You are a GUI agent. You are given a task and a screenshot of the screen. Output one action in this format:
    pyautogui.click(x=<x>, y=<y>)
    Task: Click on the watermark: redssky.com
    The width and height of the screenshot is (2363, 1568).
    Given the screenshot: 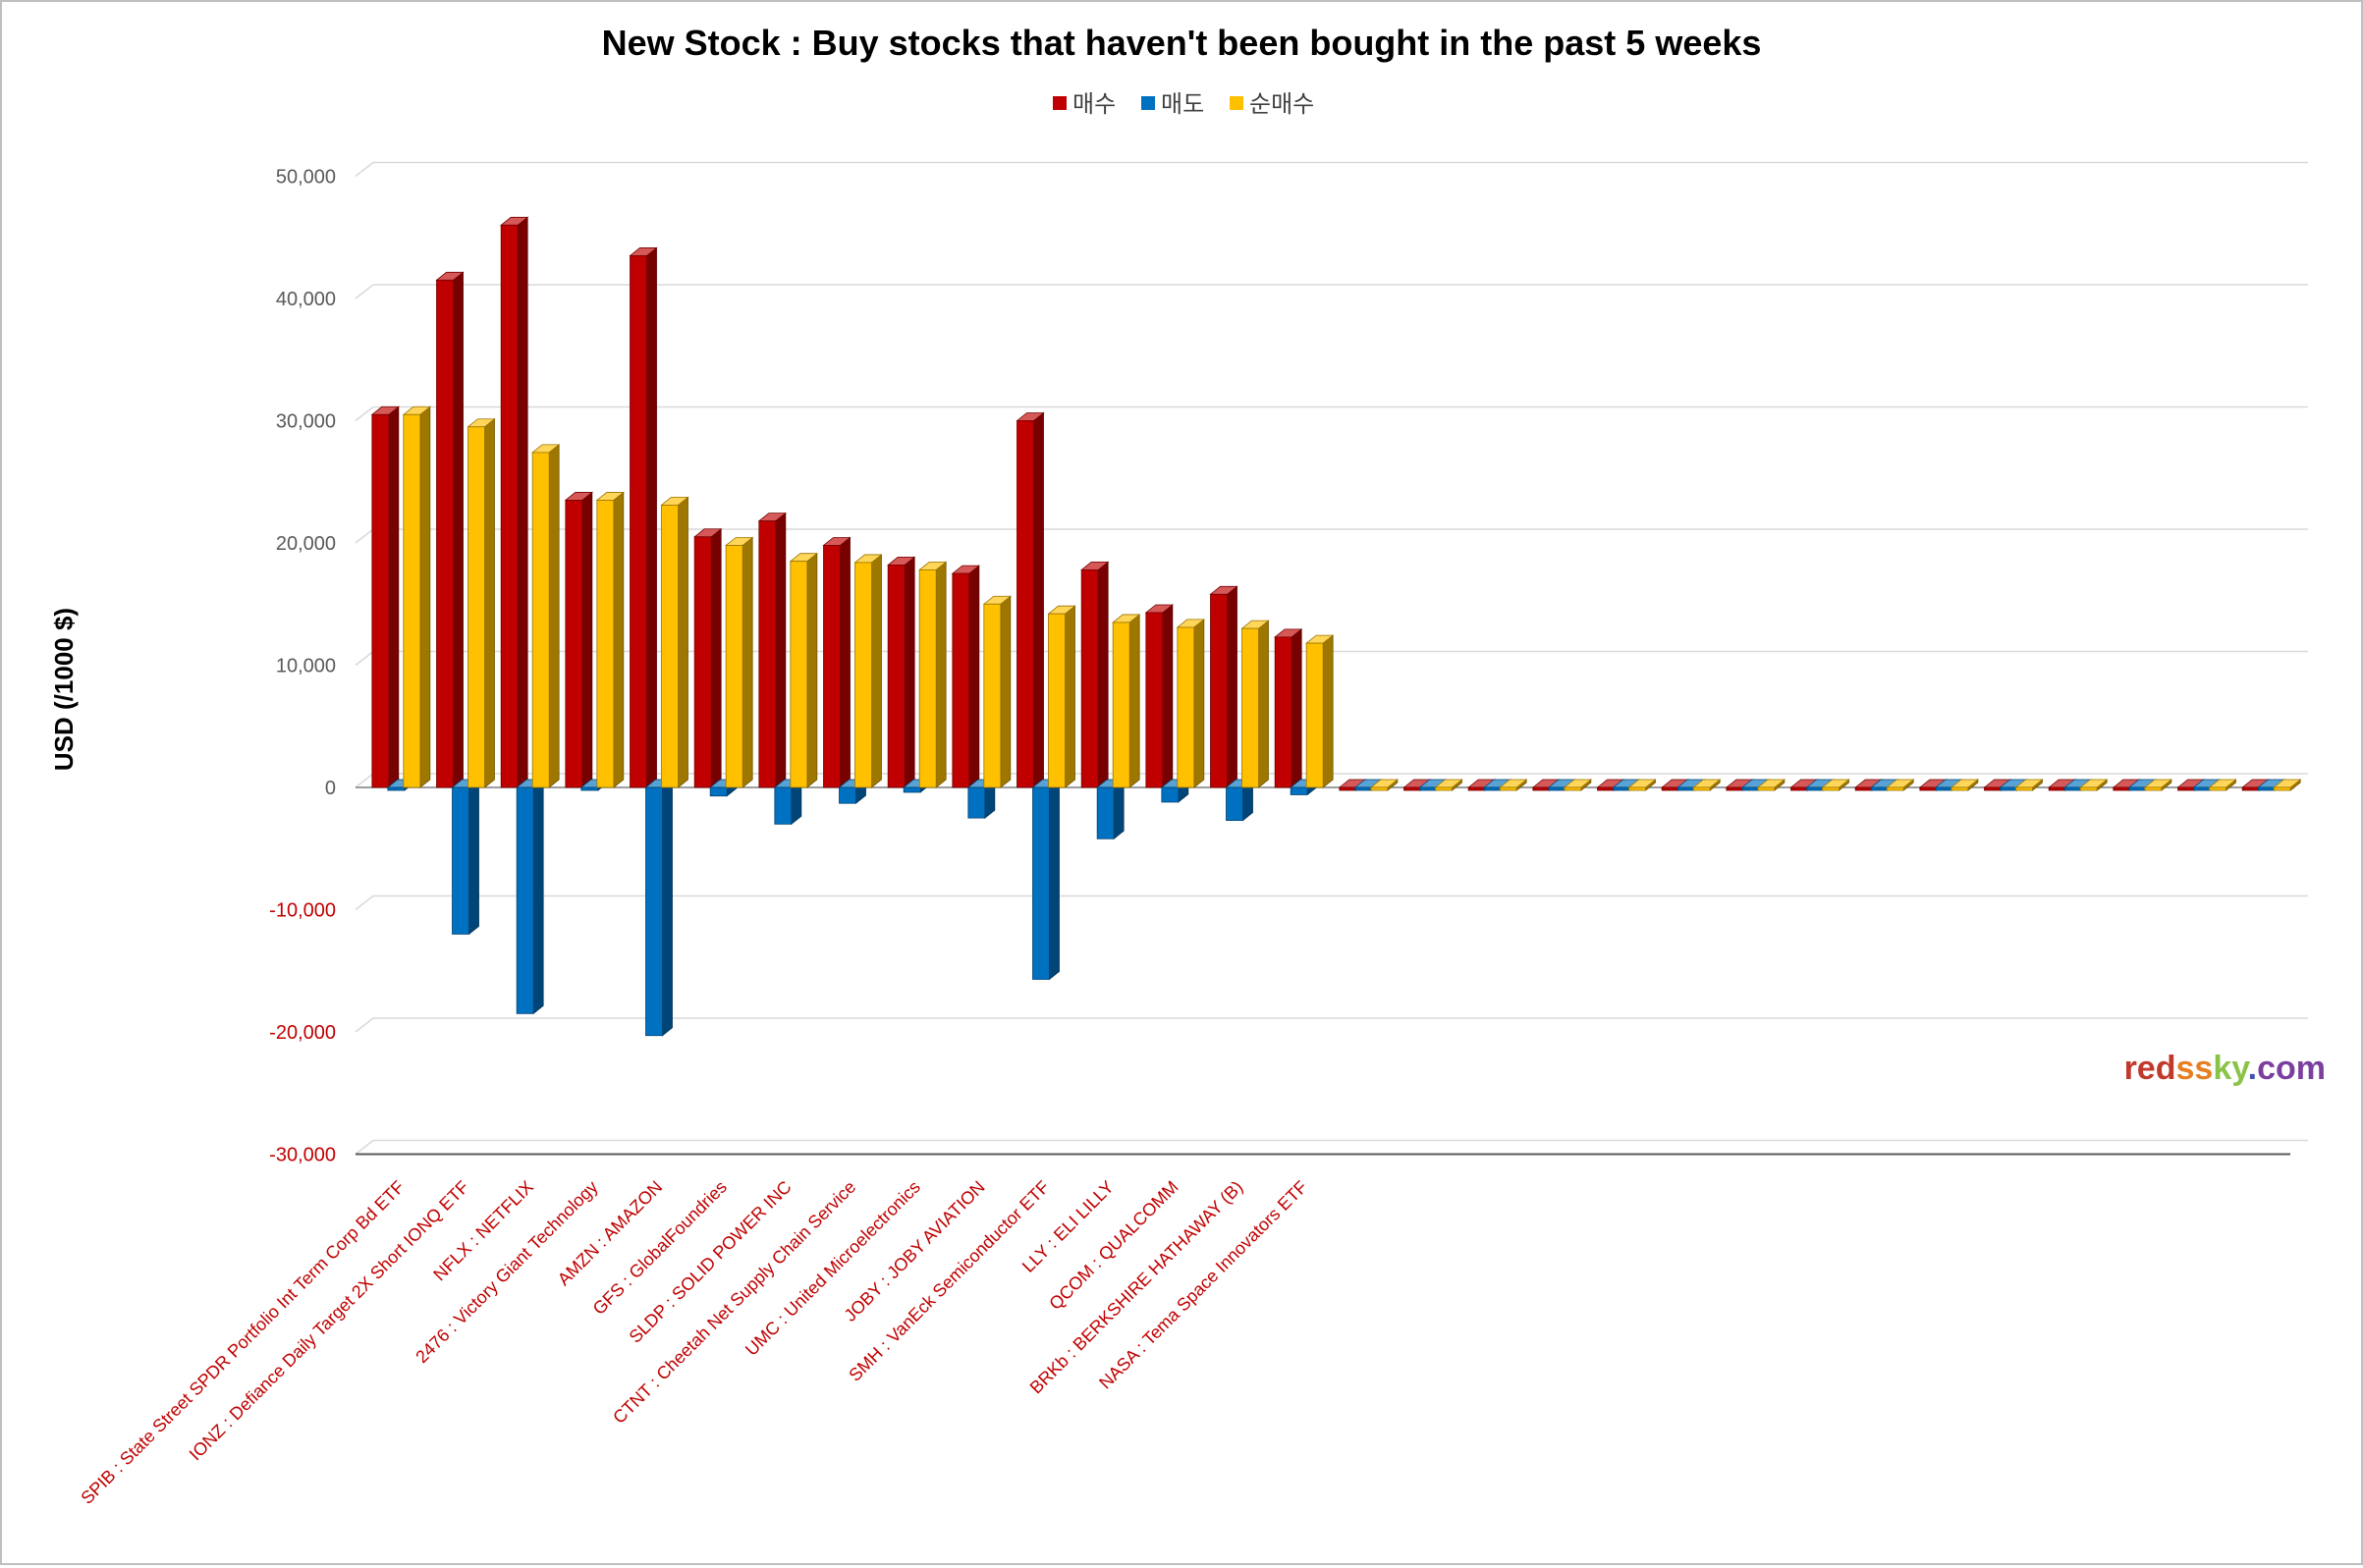 What is the action you would take?
    pyautogui.click(x=2225, y=1068)
    